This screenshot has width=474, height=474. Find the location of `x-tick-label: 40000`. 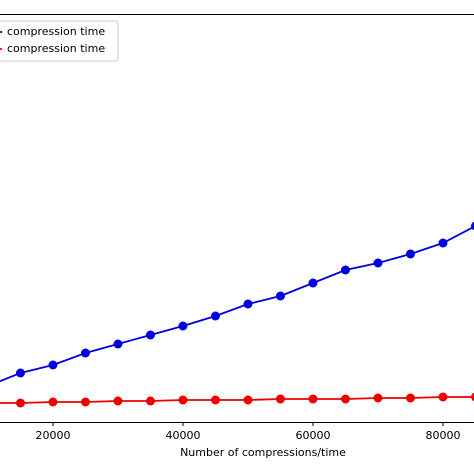

x-tick-label: 40000 is located at coordinates (182, 435).